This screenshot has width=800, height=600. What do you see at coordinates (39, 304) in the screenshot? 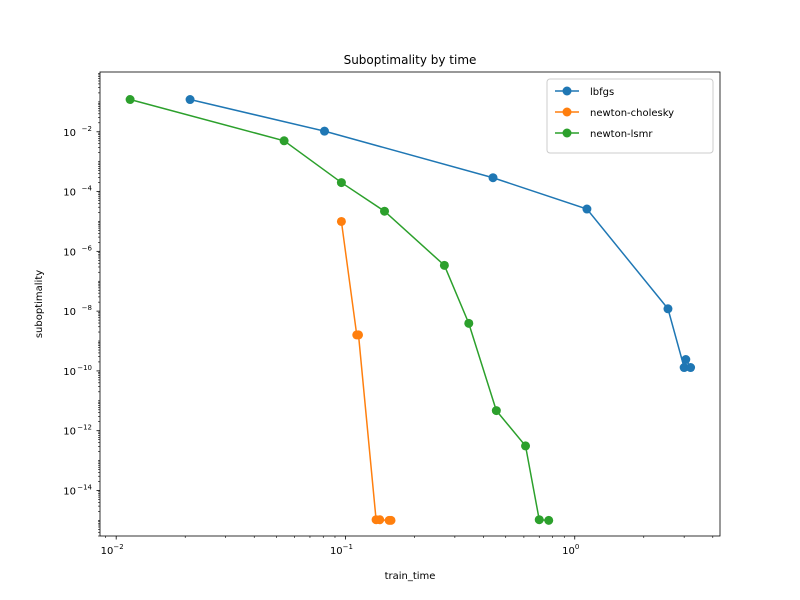
I see `y-axis-label: suboptimality` at bounding box center [39, 304].